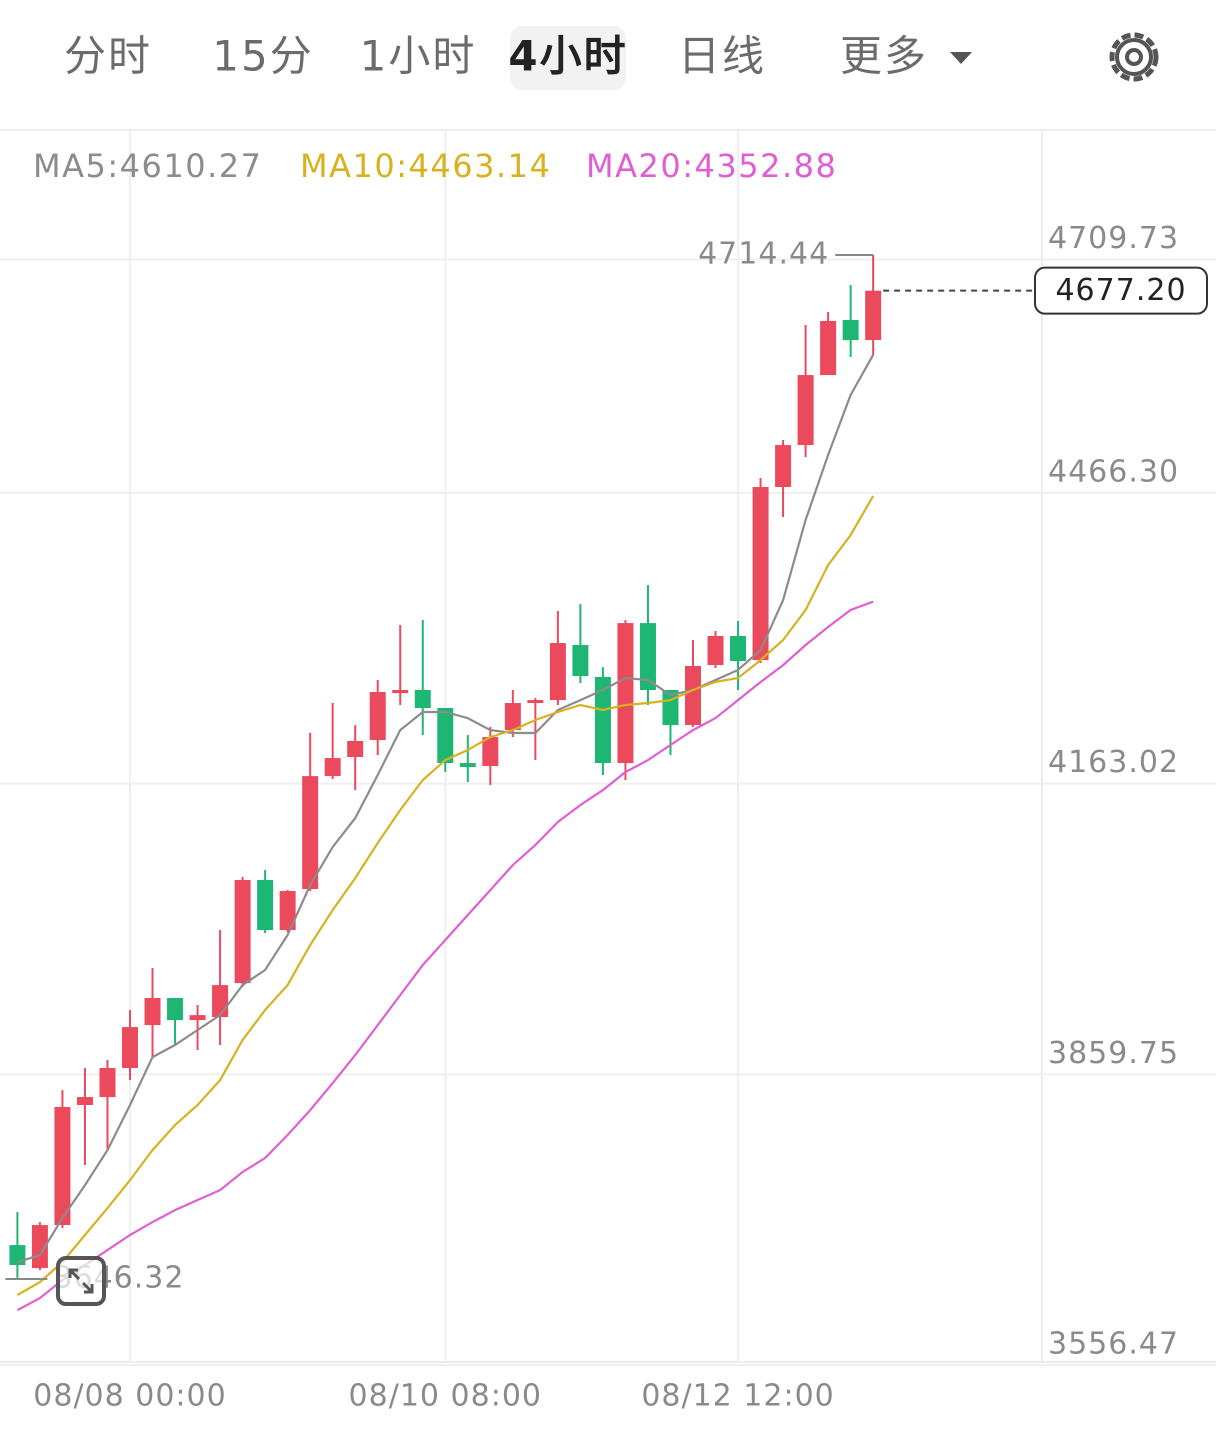  I want to click on x-tick-label: 08/08 00:00, so click(129, 1396).